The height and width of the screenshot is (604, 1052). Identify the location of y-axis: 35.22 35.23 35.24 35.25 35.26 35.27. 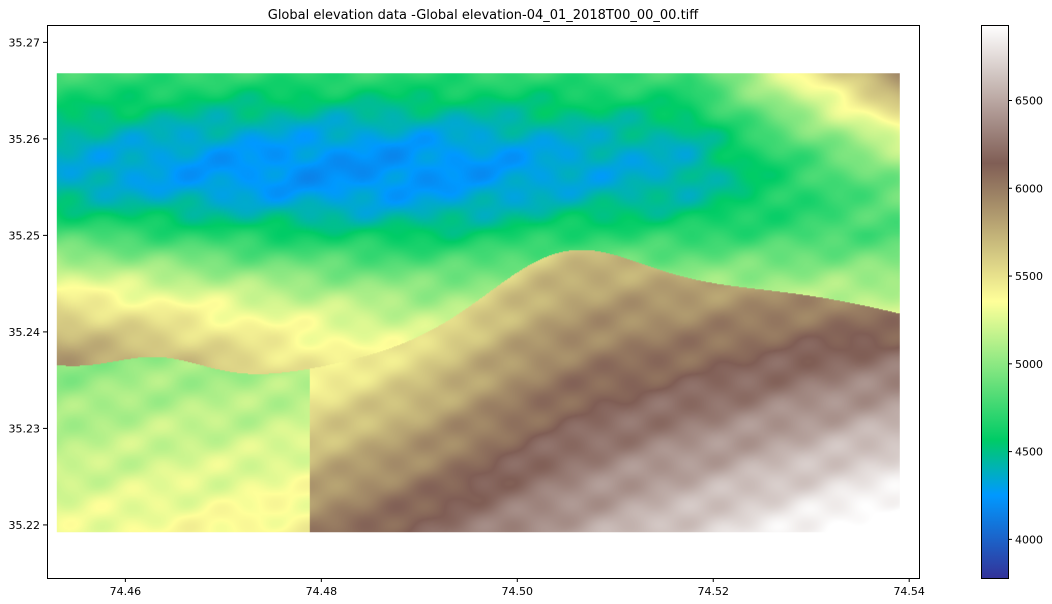
(28, 284).